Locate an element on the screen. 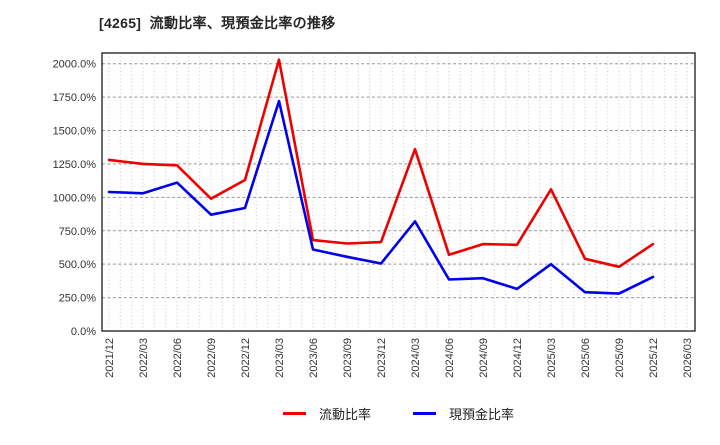 The width and height of the screenshot is (720, 445). y-tick-label: 750.0% is located at coordinates (78, 232).